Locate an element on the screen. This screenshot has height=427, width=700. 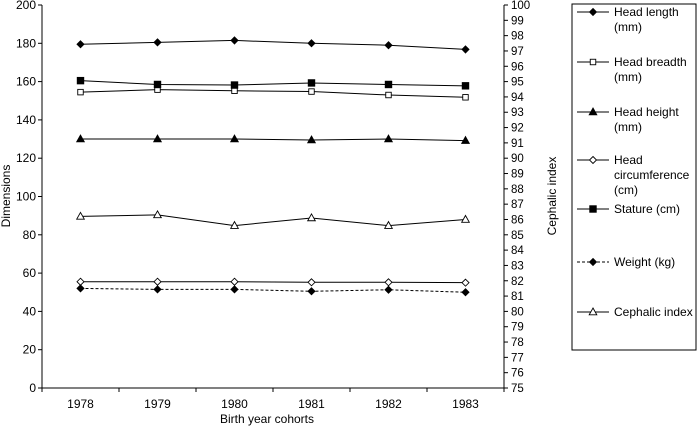
x-axis-label: Birth year cohorts is located at coordinates (267, 419).